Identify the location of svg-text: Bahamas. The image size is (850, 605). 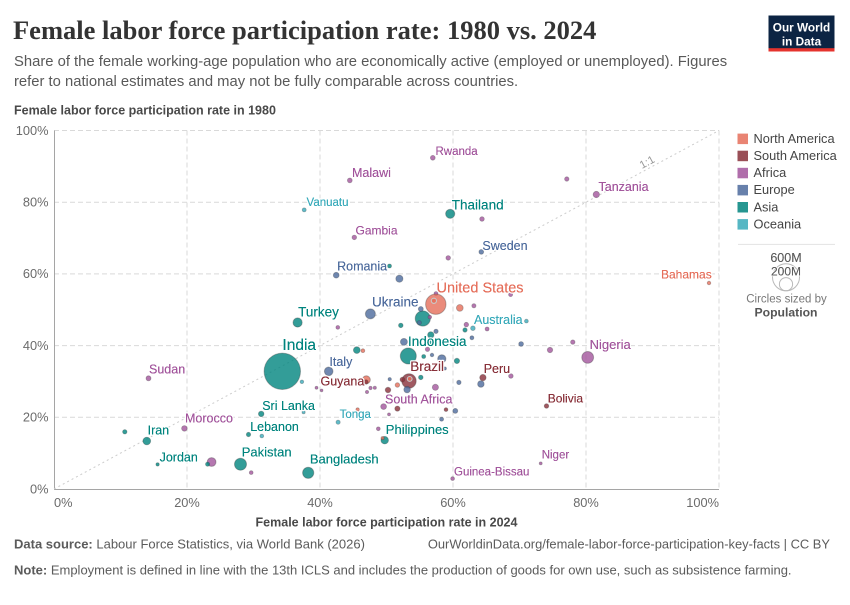
(686, 275).